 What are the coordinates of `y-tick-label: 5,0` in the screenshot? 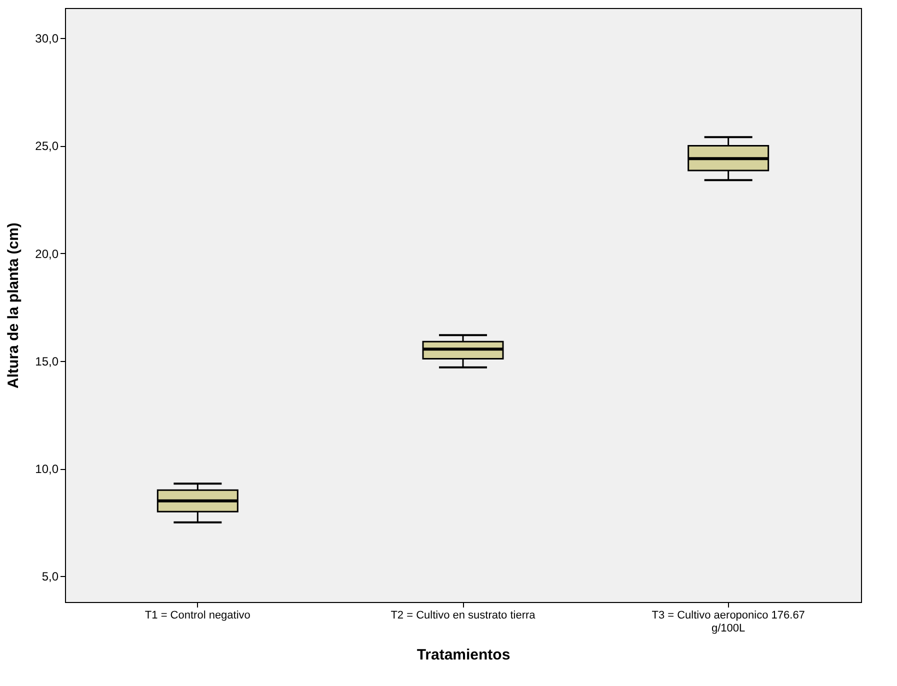 It's located at (50, 577).